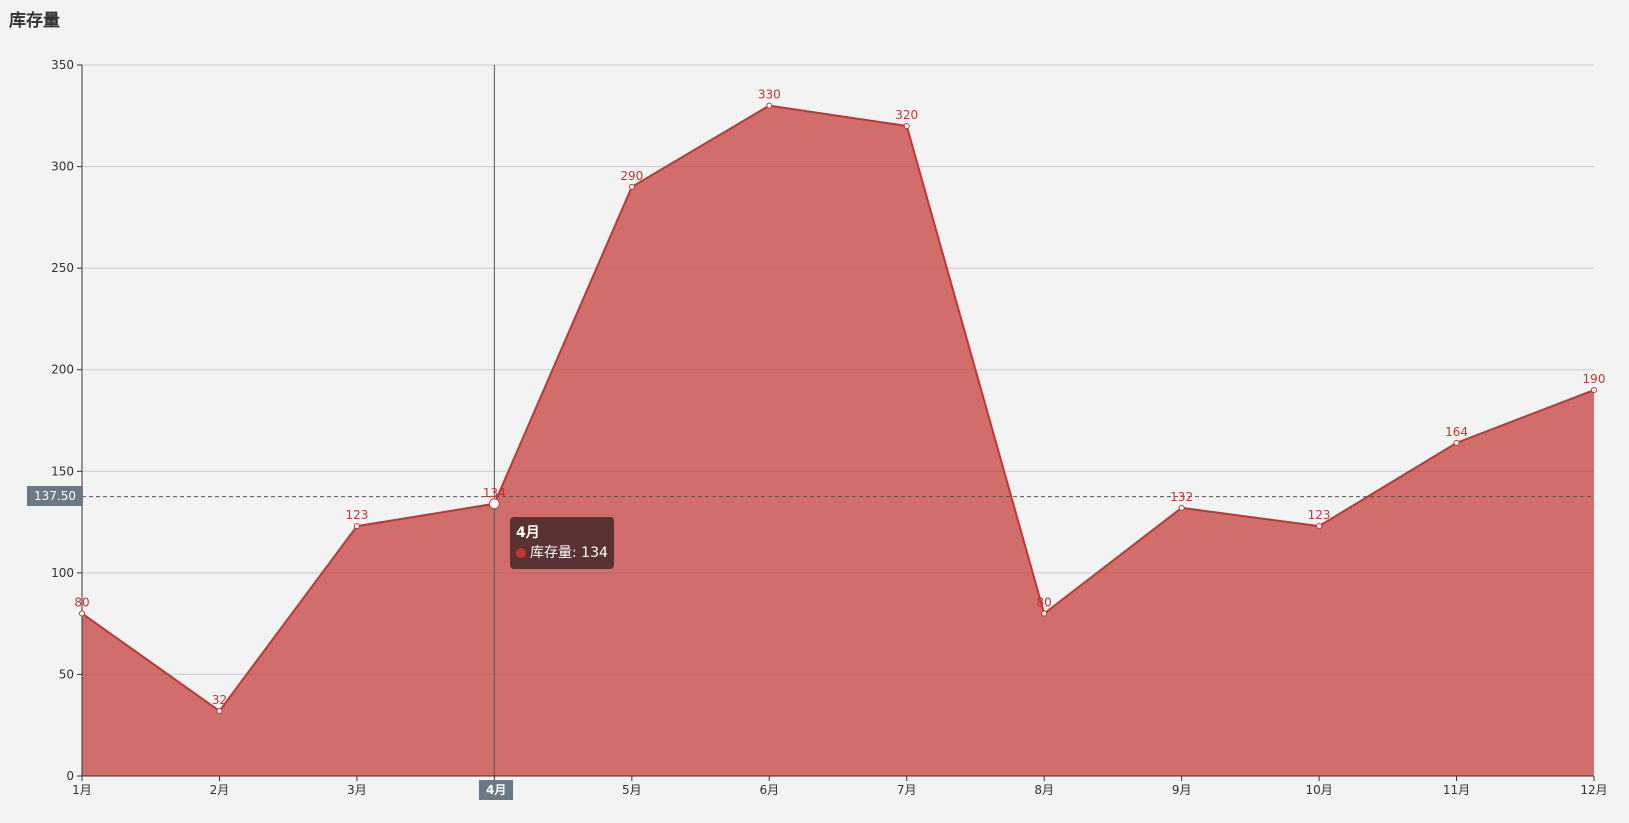 This screenshot has width=1629, height=823. What do you see at coordinates (494, 493) in the screenshot?
I see `data-label: 134` at bounding box center [494, 493].